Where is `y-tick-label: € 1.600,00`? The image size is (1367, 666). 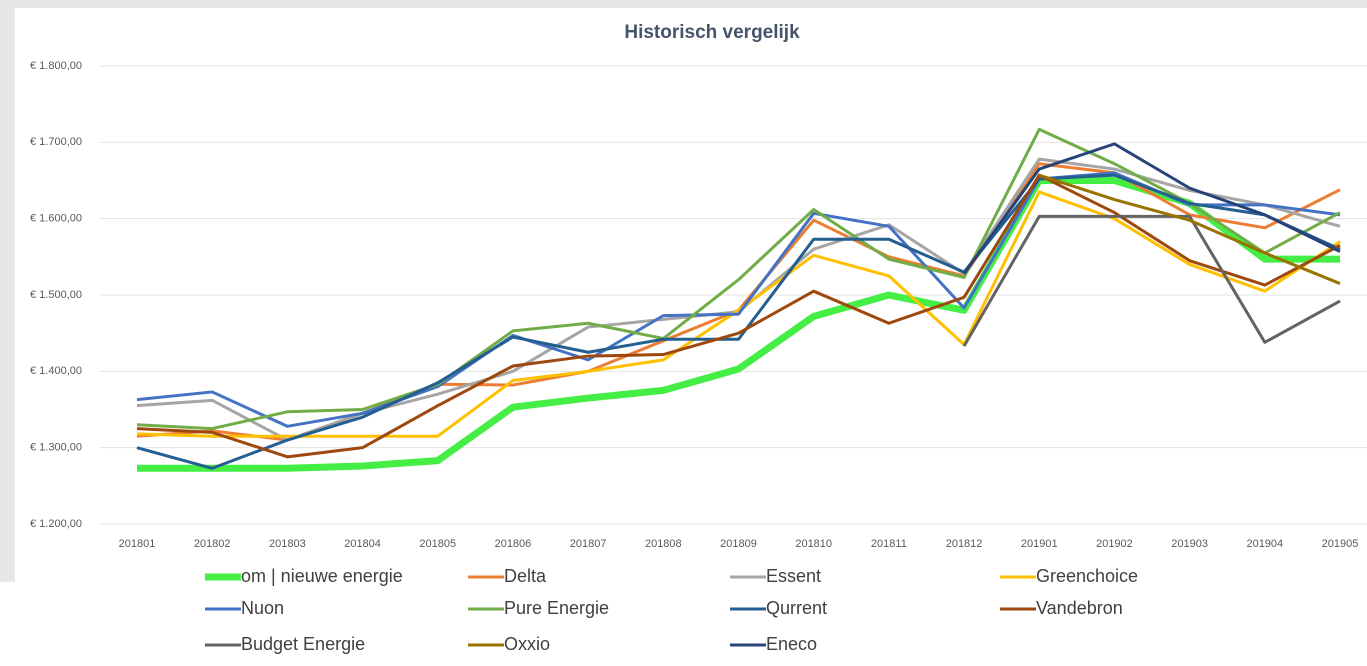 y-tick-label: € 1.600,00 is located at coordinates (56, 219).